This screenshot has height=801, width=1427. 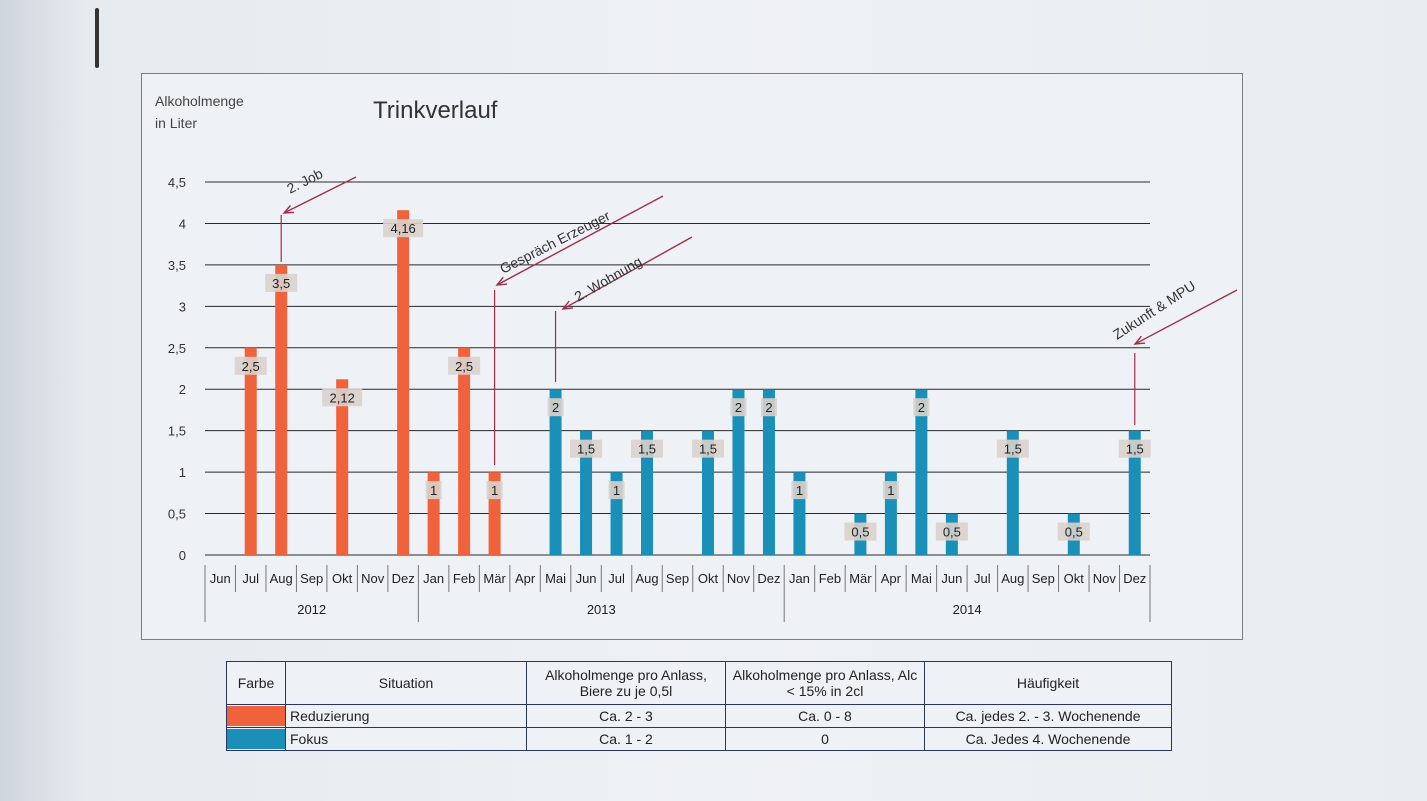 What do you see at coordinates (406, 716) in the screenshot?
I see `legend-situation: Reduzierung` at bounding box center [406, 716].